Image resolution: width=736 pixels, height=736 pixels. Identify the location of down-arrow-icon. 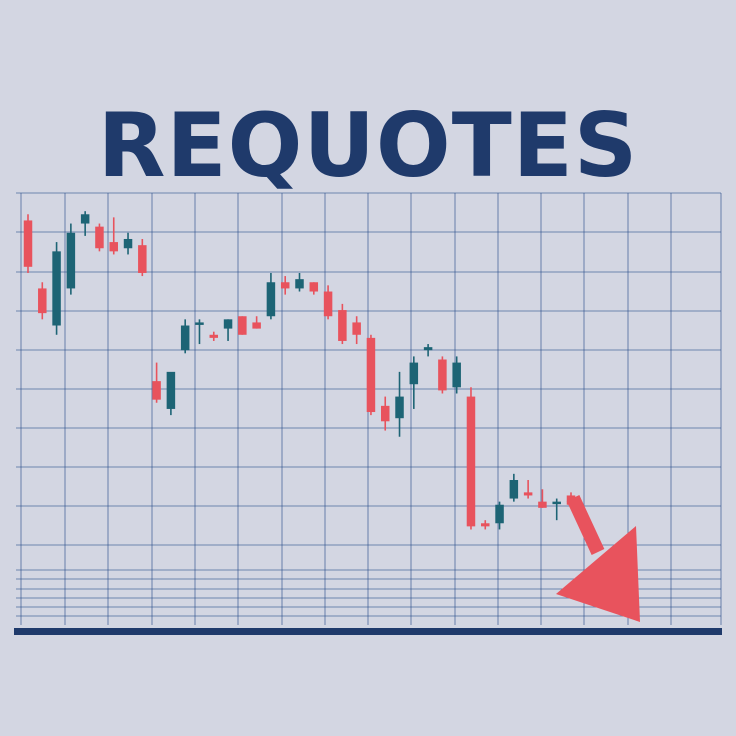
(598, 574).